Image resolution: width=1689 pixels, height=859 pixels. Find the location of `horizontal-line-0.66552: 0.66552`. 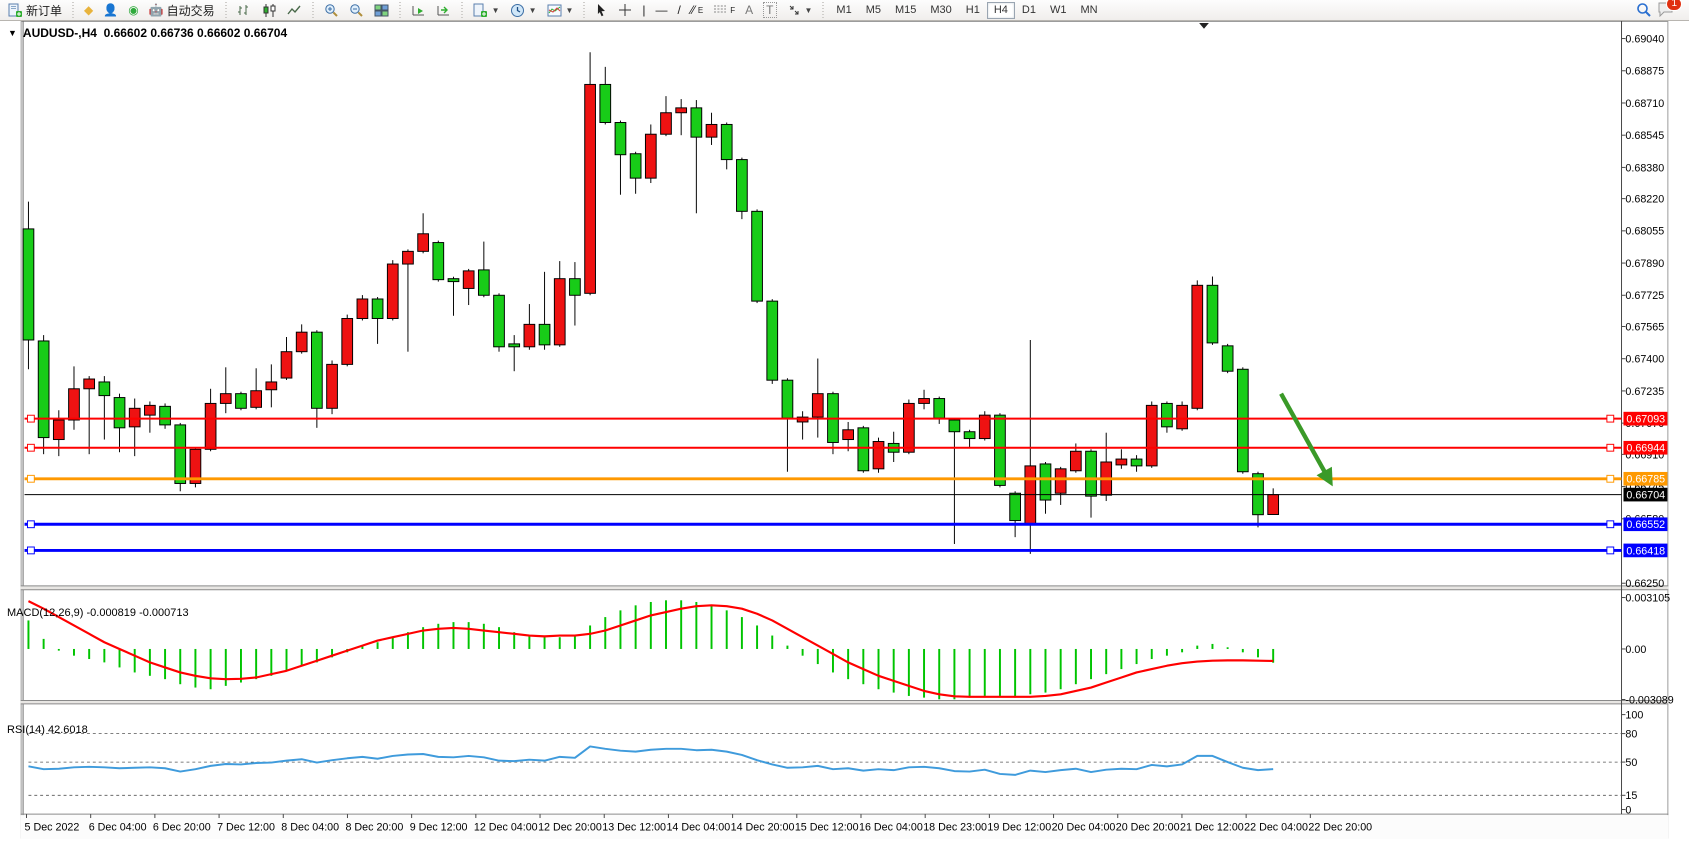

horizontal-line-0.66552: 0.66552 is located at coordinates (846, 524).